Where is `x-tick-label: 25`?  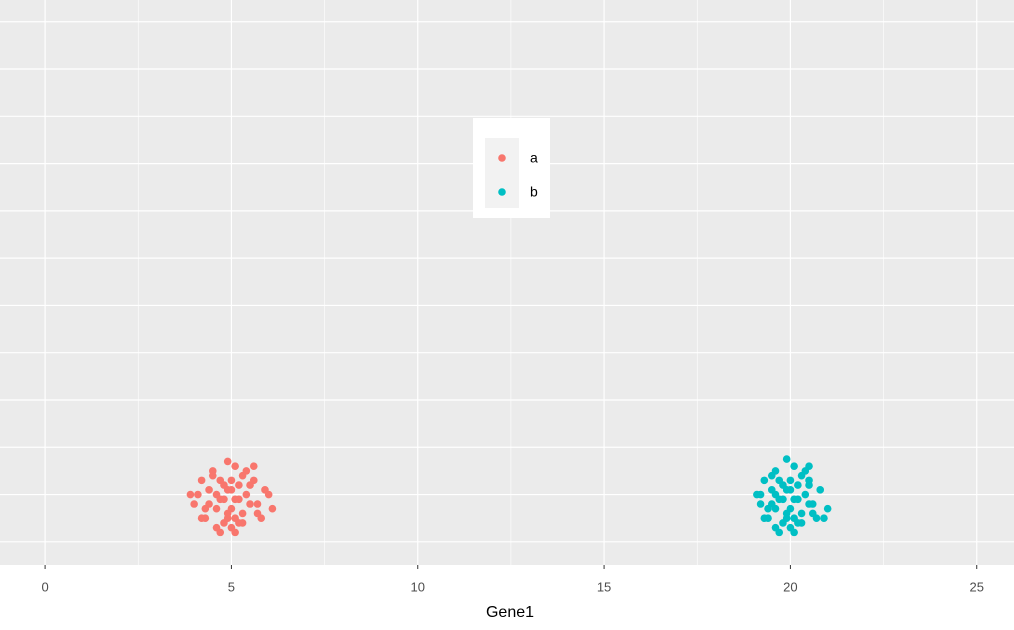 x-tick-label: 25 is located at coordinates (976, 586).